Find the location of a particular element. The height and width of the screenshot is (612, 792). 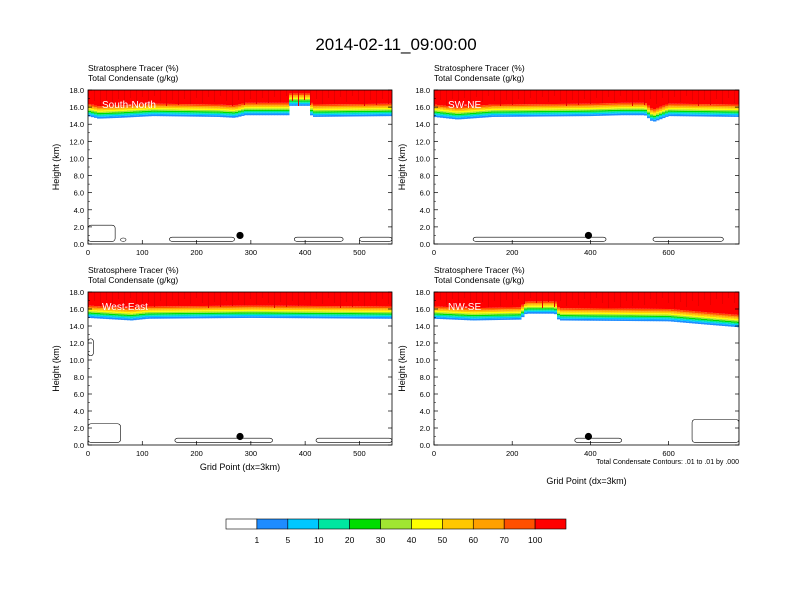

y-tick-label: 14.0 is located at coordinates (76, 124).